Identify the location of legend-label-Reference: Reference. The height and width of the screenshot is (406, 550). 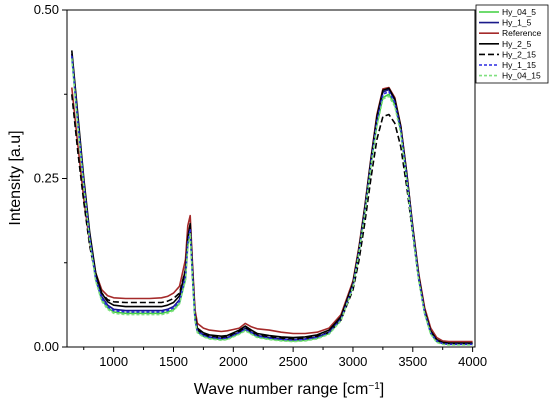
(521, 33).